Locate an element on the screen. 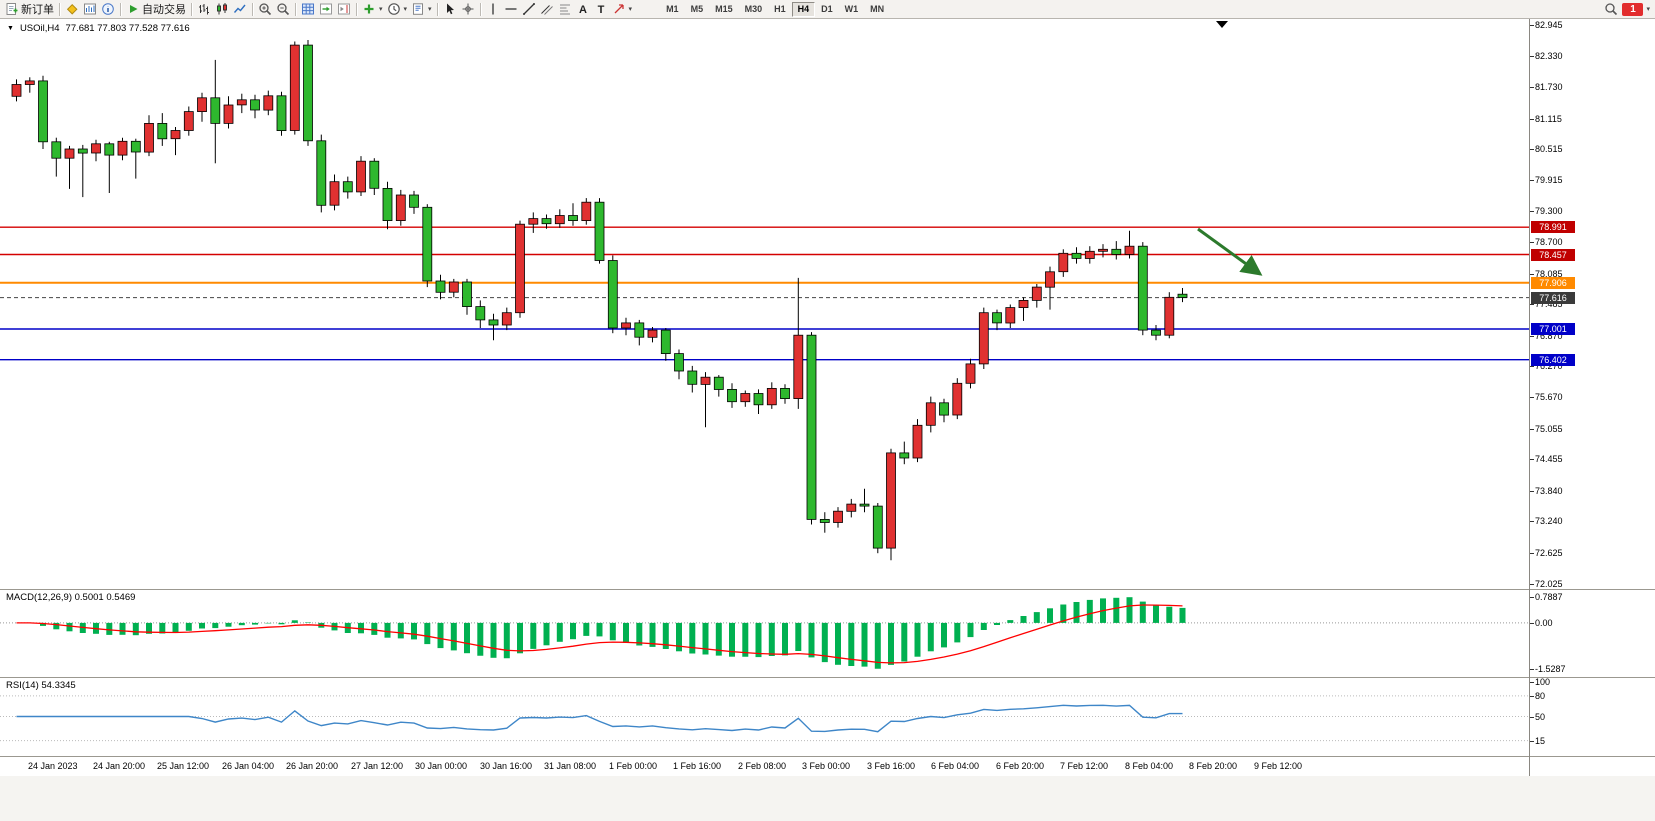 This screenshot has height=821, width=1655. timeframe-button-m30: M30 is located at coordinates (753, 8).